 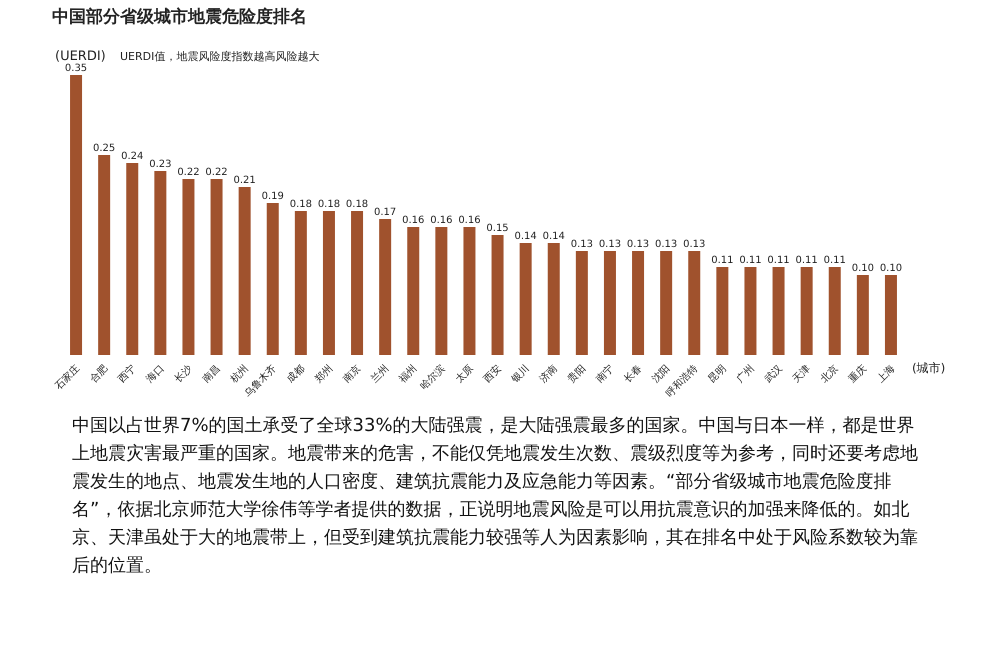 I want to click on data-label: 0.35, so click(x=76, y=68).